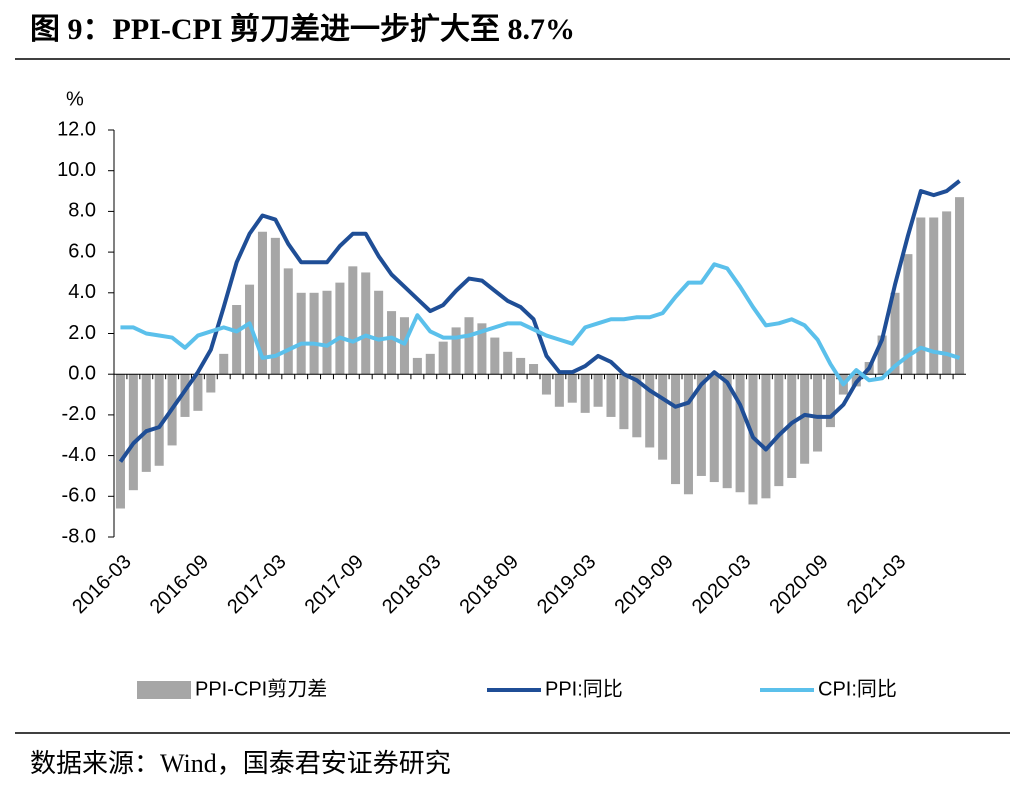 The width and height of the screenshot is (1024, 795). What do you see at coordinates (334, 584) in the screenshot?
I see `x-tick-label: 2017-09` at bounding box center [334, 584].